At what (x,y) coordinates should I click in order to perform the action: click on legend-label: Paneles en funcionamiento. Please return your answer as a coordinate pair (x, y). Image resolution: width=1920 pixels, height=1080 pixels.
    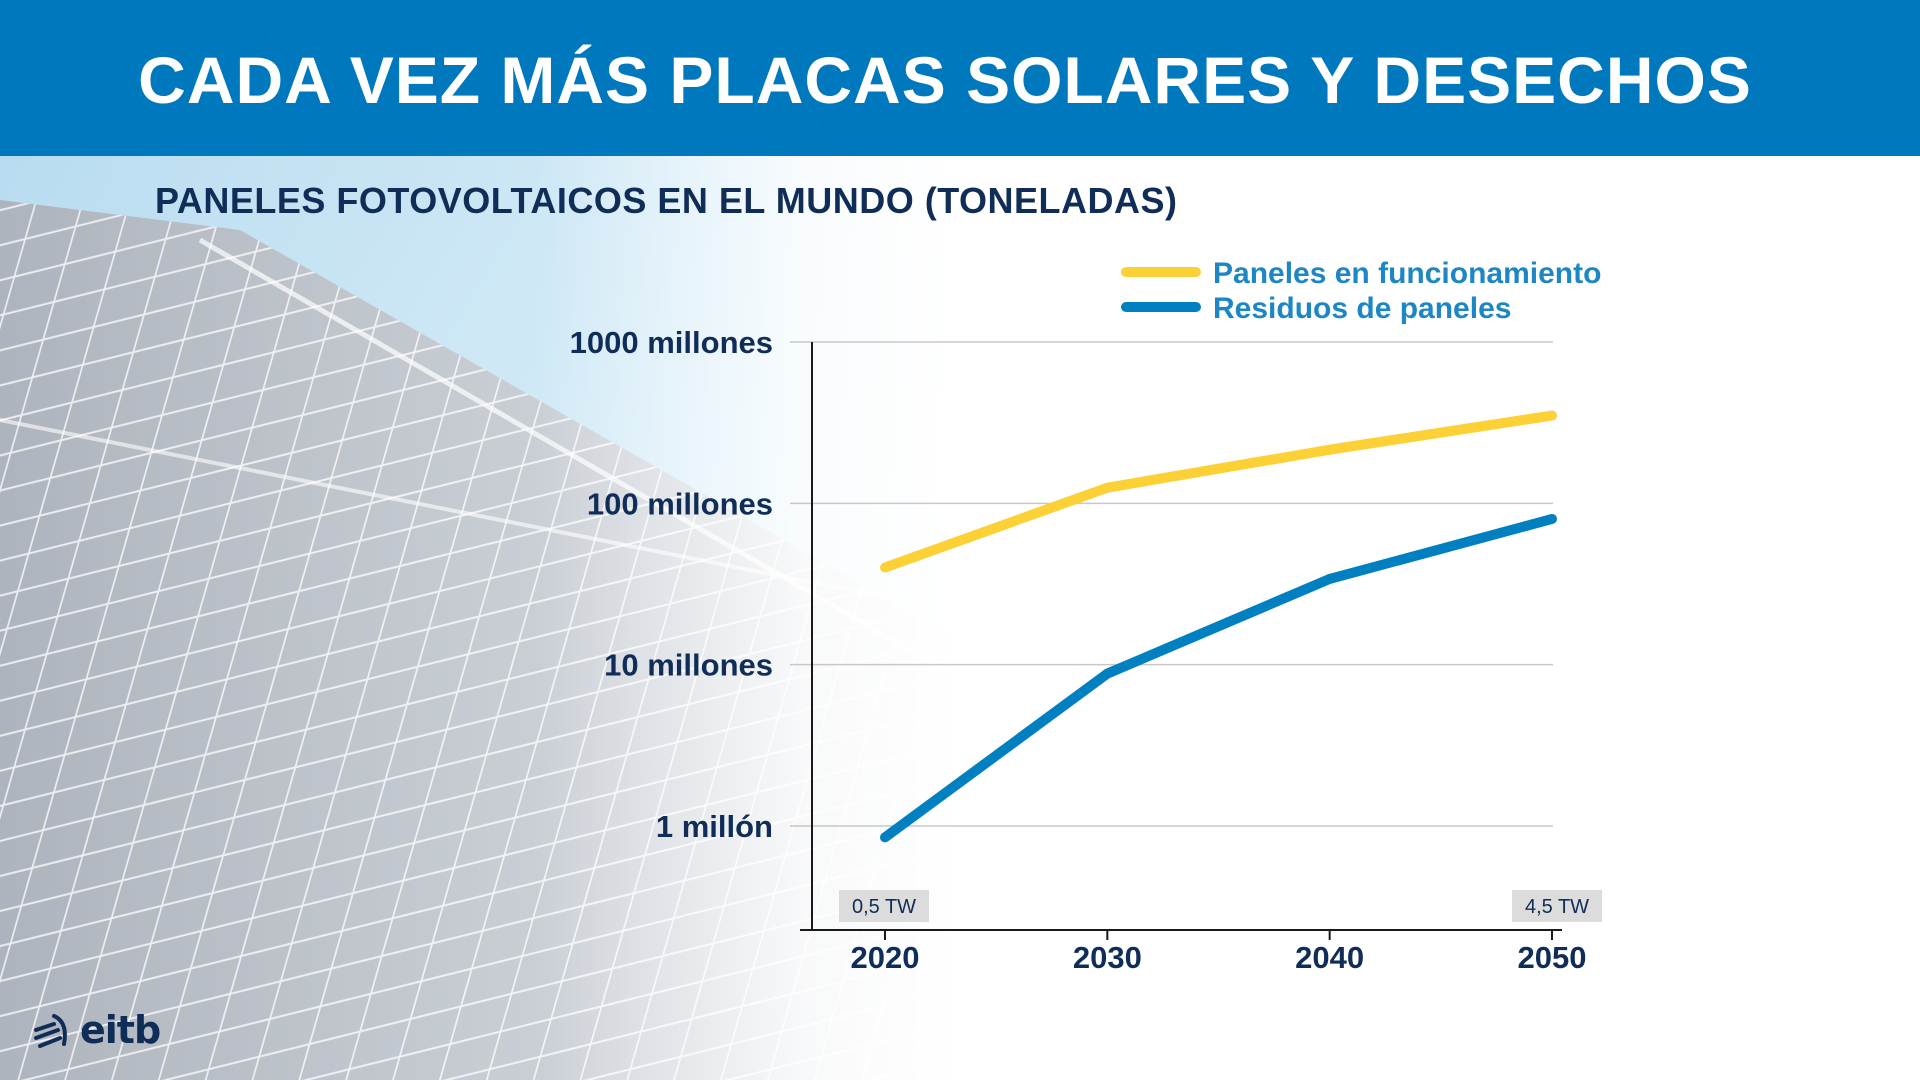
    Looking at the image, I should click on (1407, 273).